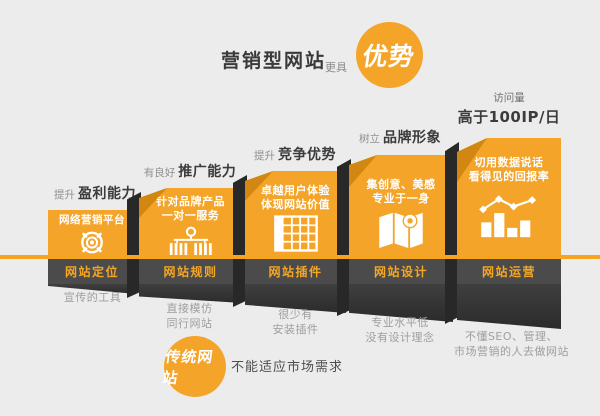  I want to click on block-content: 网络营销平台, so click(92, 234).